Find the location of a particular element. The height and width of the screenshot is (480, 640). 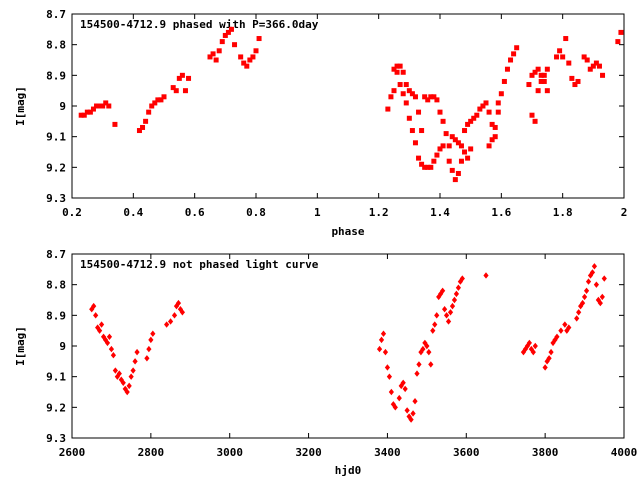

y-tick-label: 8.9 is located at coordinates (56, 75).